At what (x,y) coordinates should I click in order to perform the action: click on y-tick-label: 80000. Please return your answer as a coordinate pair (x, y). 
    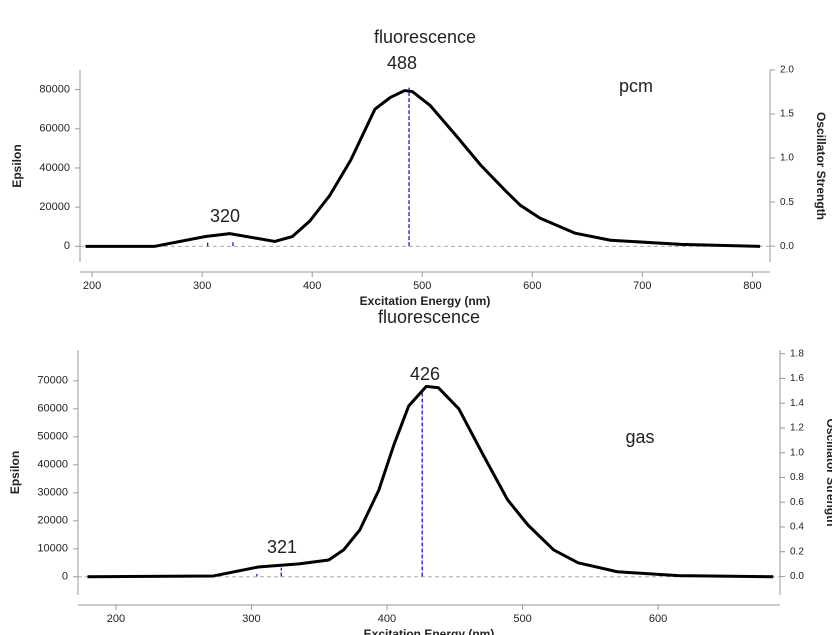
    Looking at the image, I should click on (54, 89).